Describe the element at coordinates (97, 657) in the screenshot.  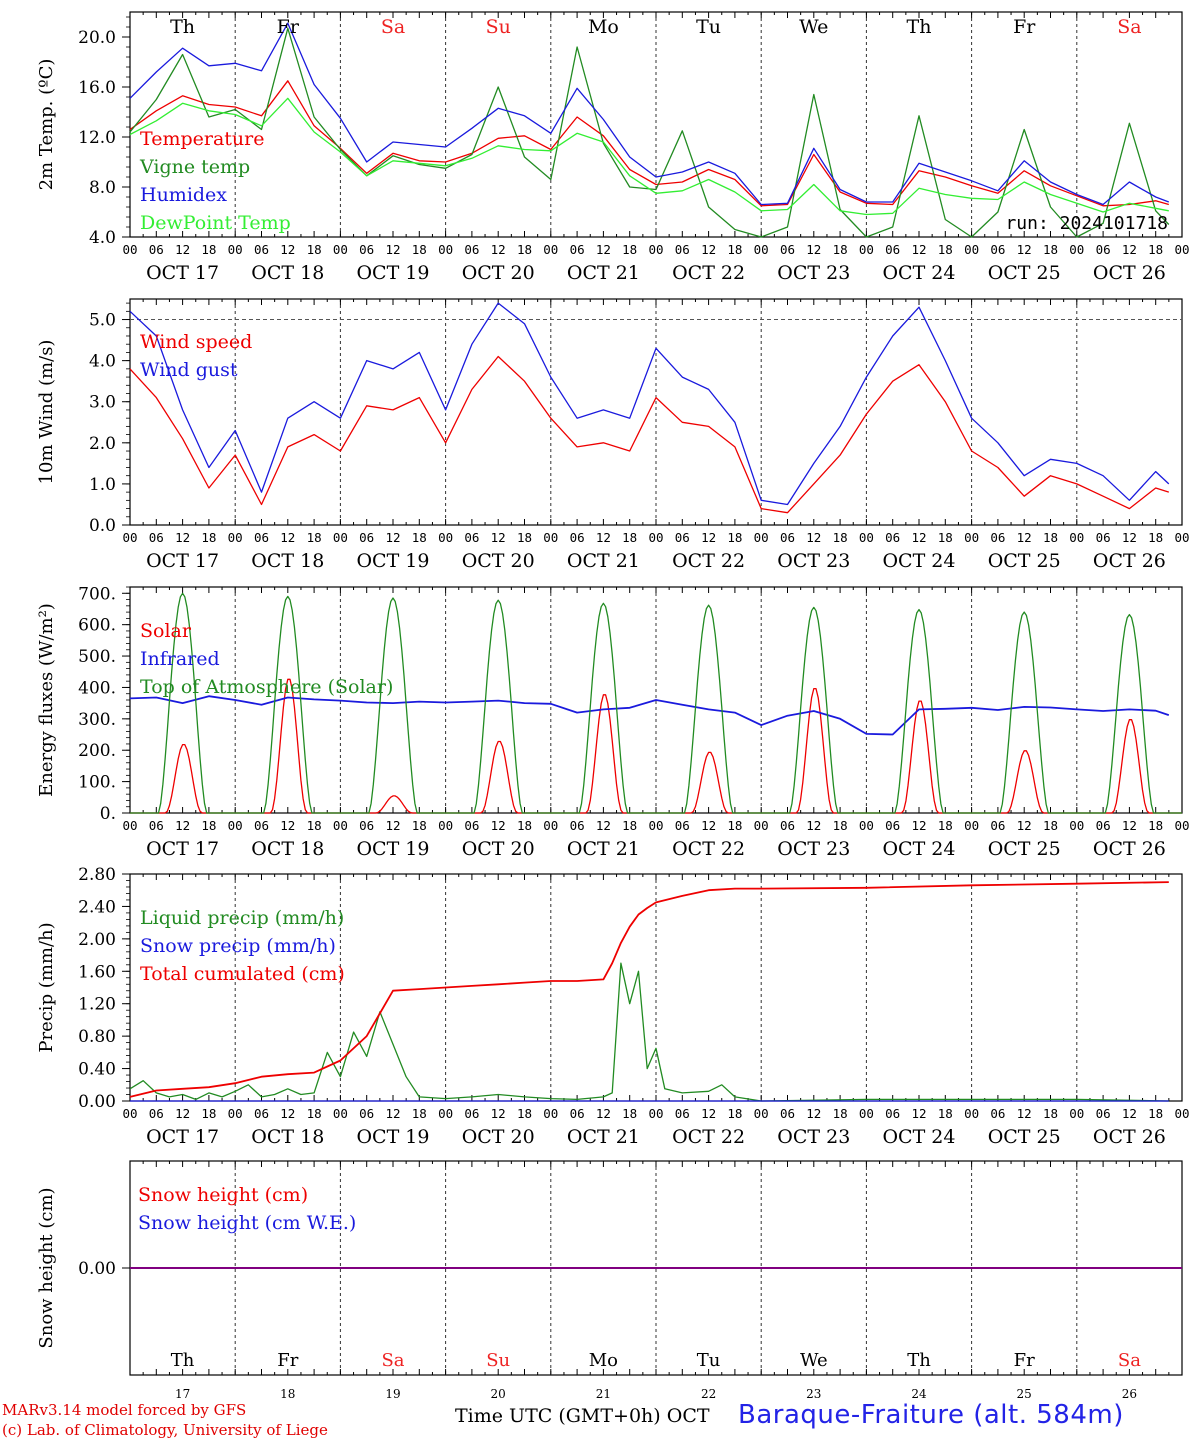
I see `y-tick-label: 500.` at that location.